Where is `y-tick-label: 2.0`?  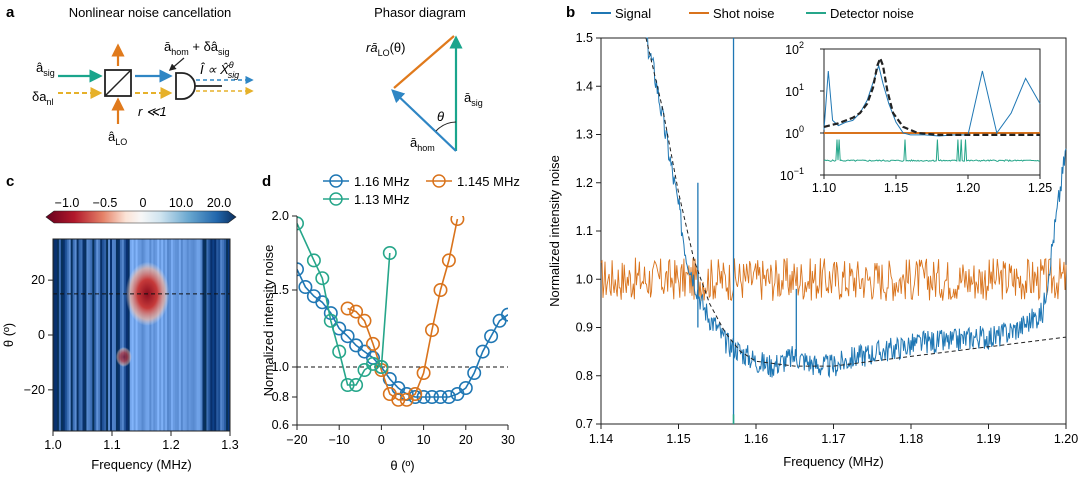
y-tick-label: 2.0 is located at coordinates (280, 216).